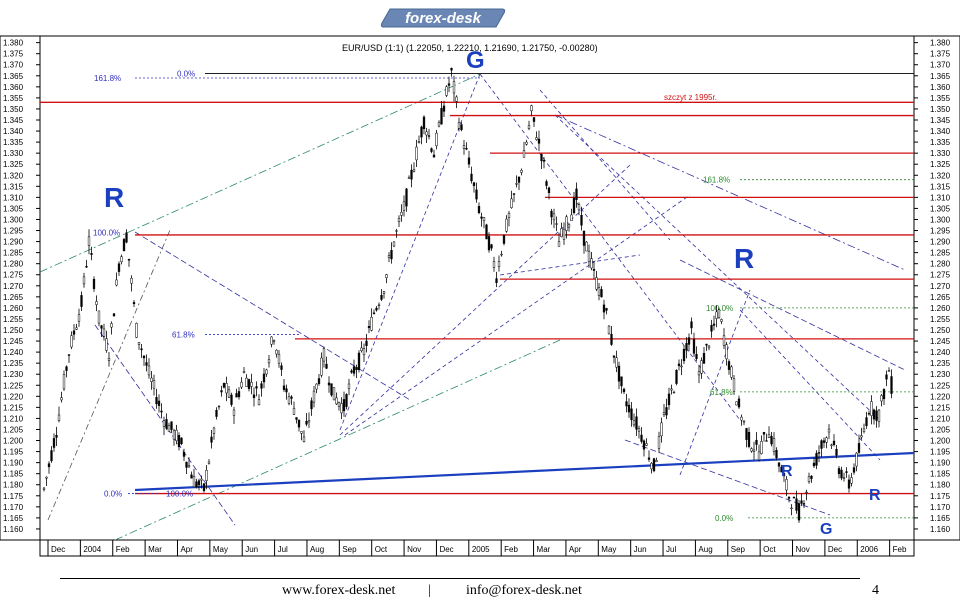 Image resolution: width=960 pixels, height=602 pixels. What do you see at coordinates (123, 549) in the screenshot?
I see `x-tick-label: Feb` at bounding box center [123, 549].